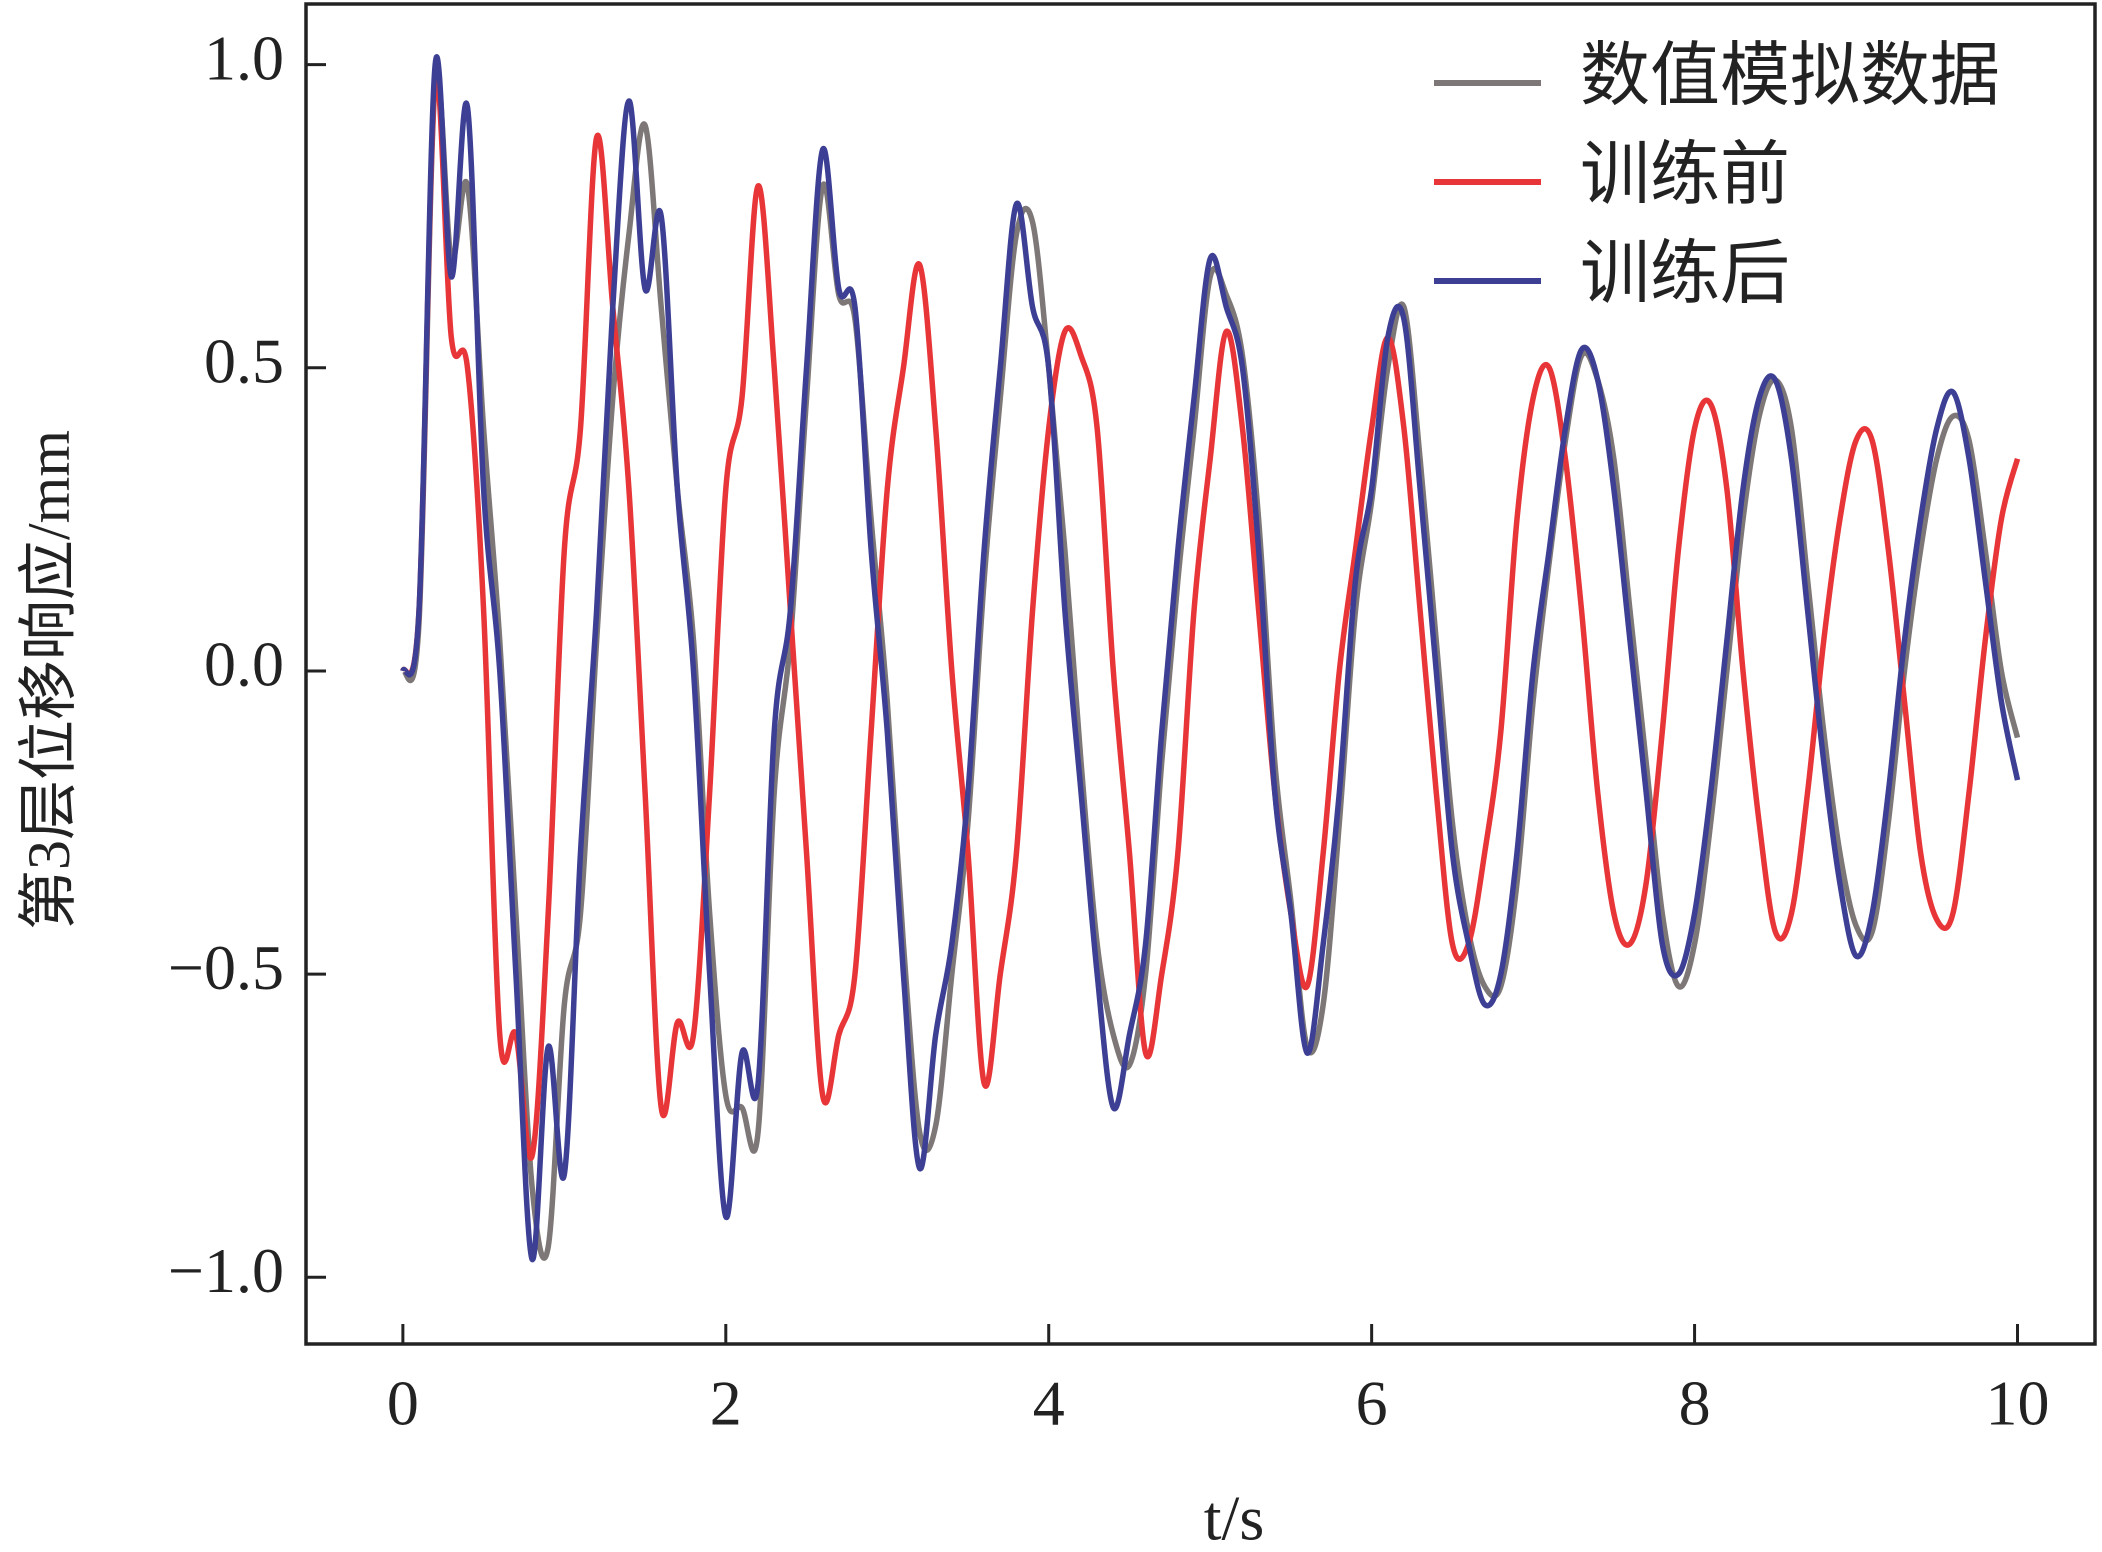 The height and width of the screenshot is (1552, 2102). What do you see at coordinates (244, 360) in the screenshot?
I see `y-tick-label: 0.5` at bounding box center [244, 360].